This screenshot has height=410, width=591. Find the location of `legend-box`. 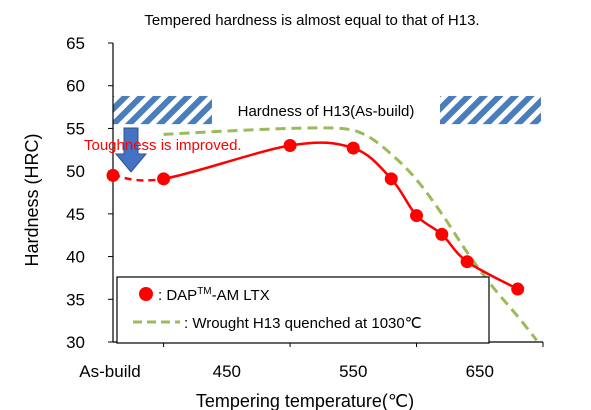

legend-box is located at coordinates (303, 310).